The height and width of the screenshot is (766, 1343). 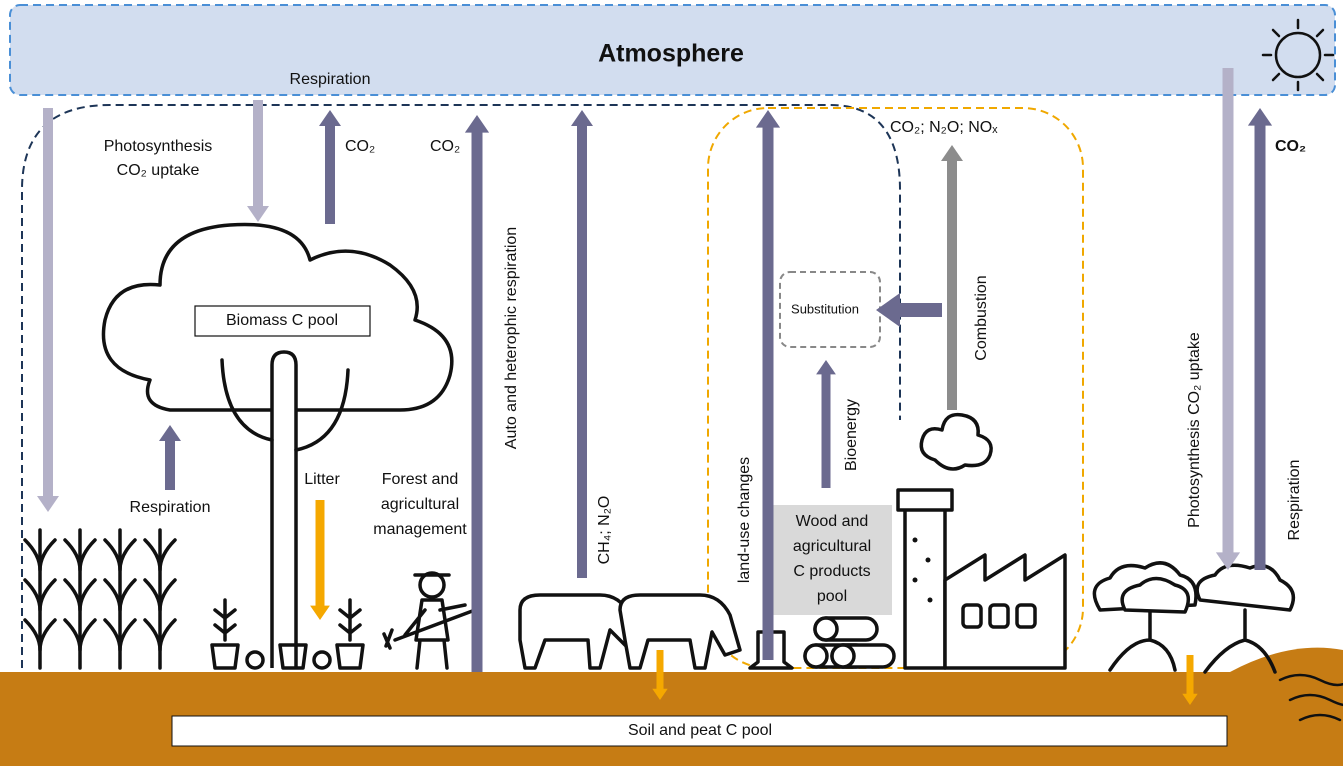 What do you see at coordinates (158, 170) in the screenshot?
I see `photosynthesis-label: CO₂ uptake` at bounding box center [158, 170].